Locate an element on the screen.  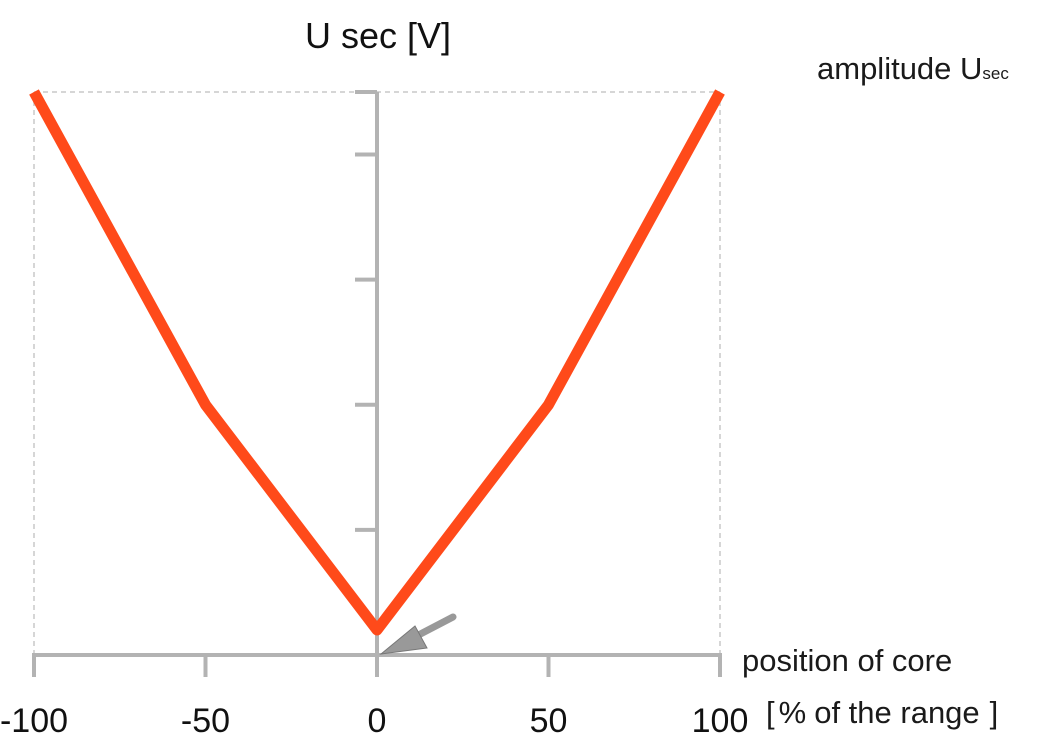
x-axis-label-bracket-open: [ is located at coordinates (770, 712).